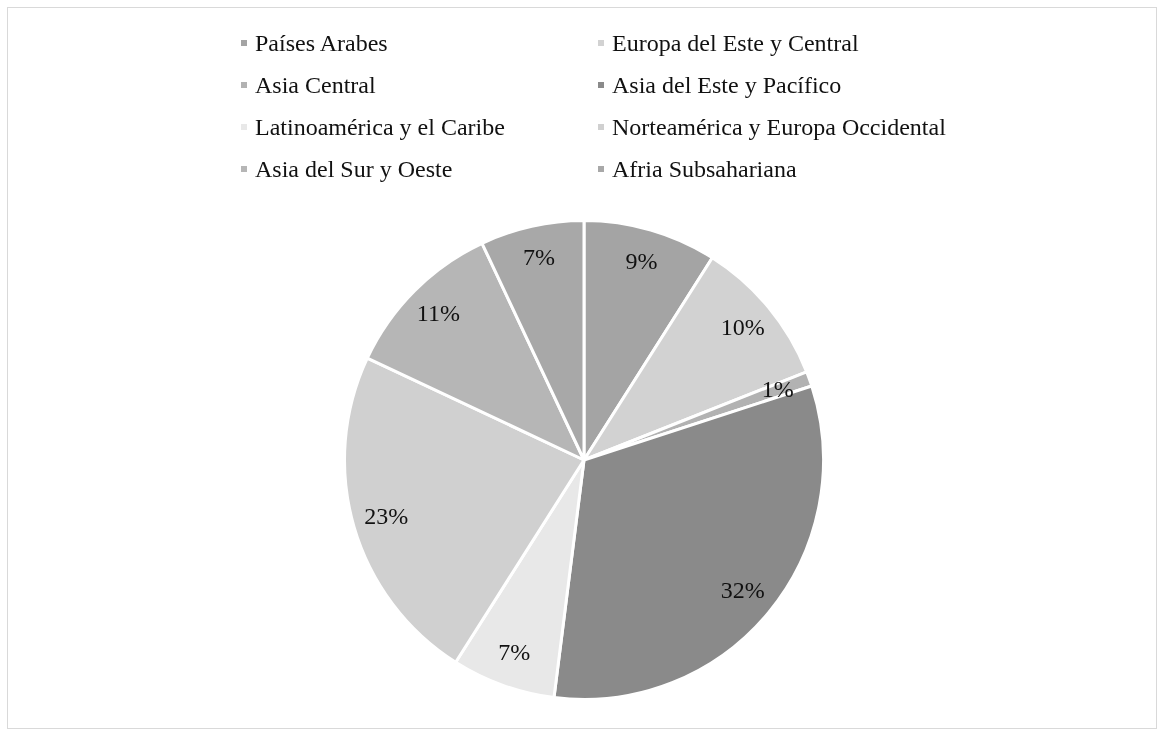 The width and height of the screenshot is (1164, 736). Describe the element at coordinates (742, 327) in the screenshot. I see `data-label: 10%` at that location.